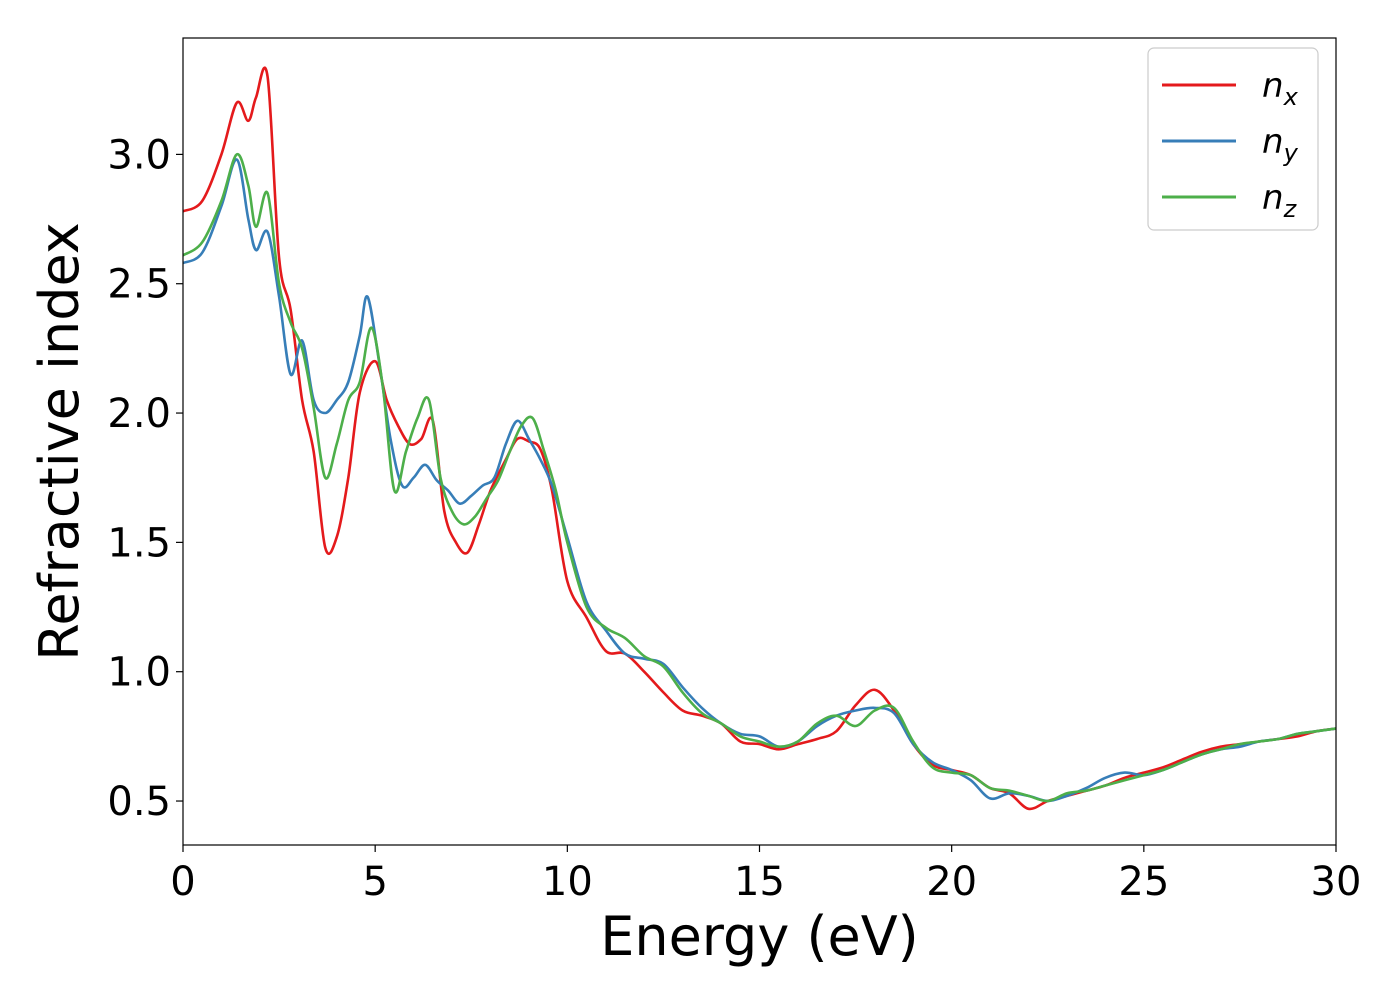  What do you see at coordinates (139, 673) in the screenshot?
I see `y-tick-label: 1.0` at bounding box center [139, 673].